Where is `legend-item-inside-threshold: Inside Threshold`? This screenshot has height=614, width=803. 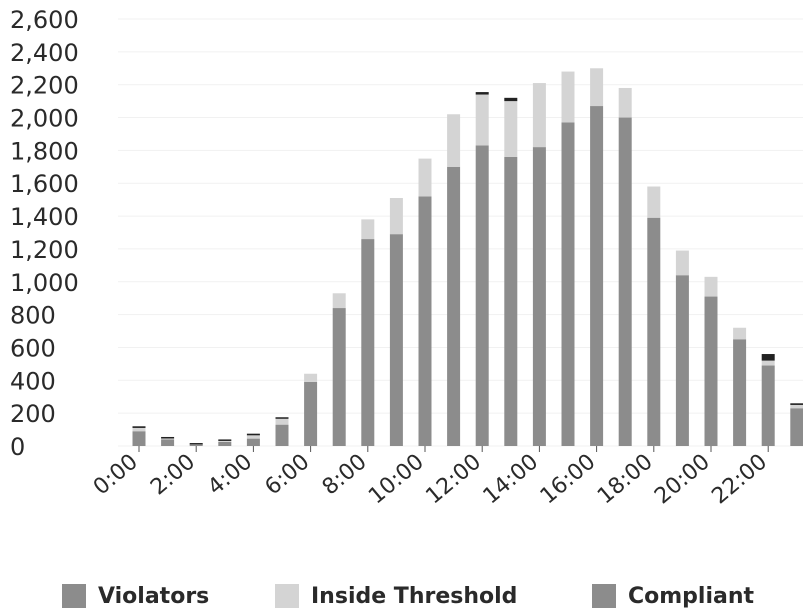 legend-item-inside-threshold: Inside Threshold is located at coordinates (396, 596).